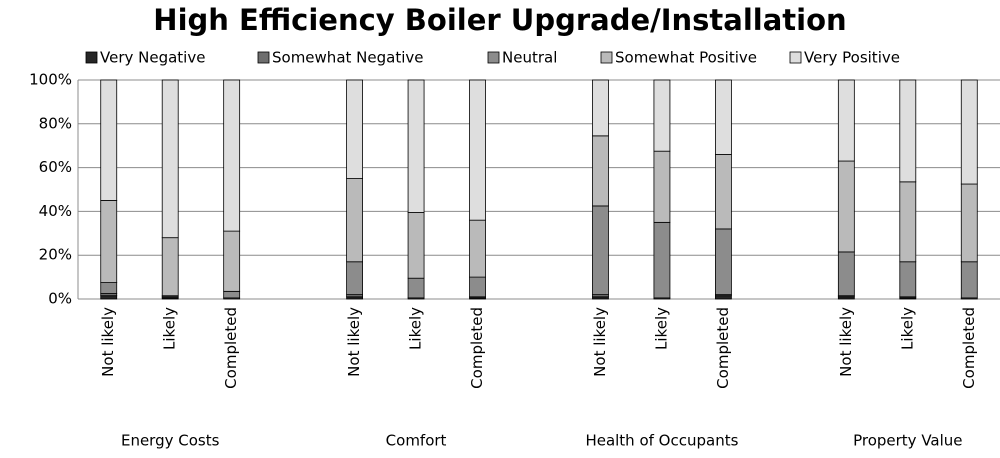 Image resolution: width=1000 pixels, height=458 pixels. Describe the element at coordinates (347, 58) in the screenshot. I see `legend-label: Somewhat Negative` at that location.